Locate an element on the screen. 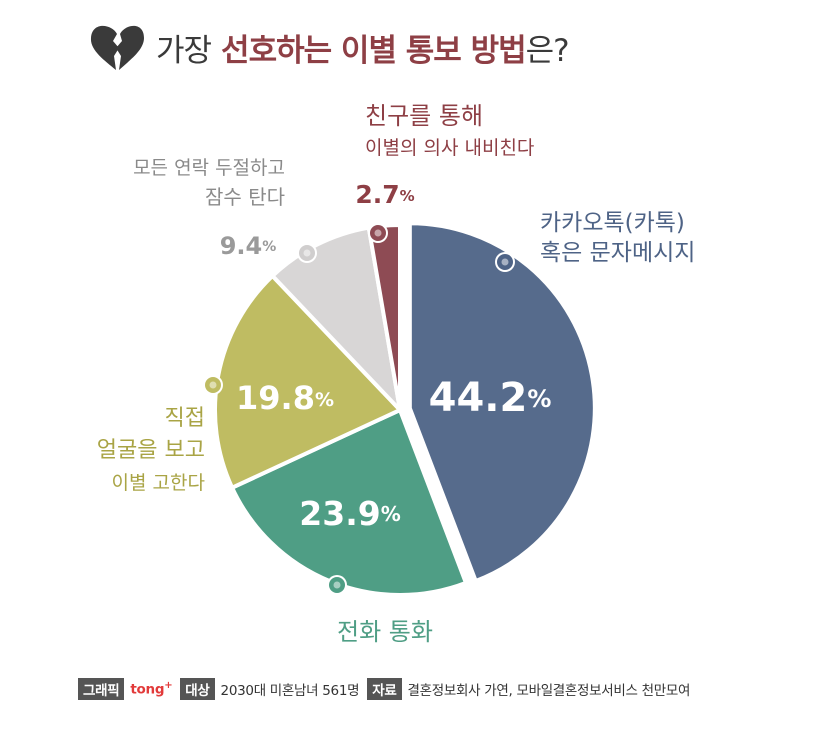 Image resolution: width=818 pixels, height=740 pixels. slice-value-label: 44.2% is located at coordinates (490, 398).